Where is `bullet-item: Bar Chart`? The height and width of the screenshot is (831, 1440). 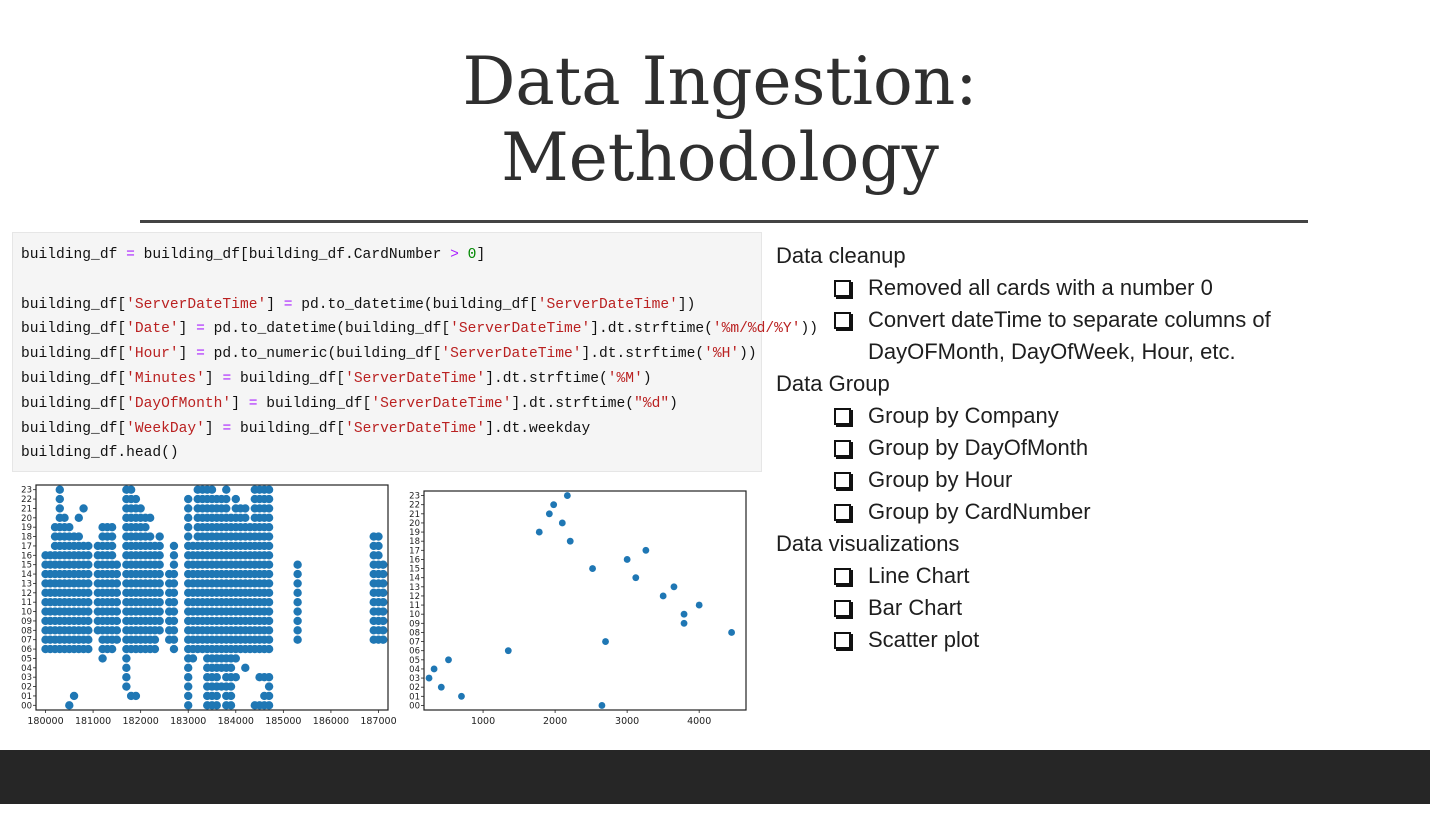
bullet-item: Bar Chart is located at coordinates (1096, 608).